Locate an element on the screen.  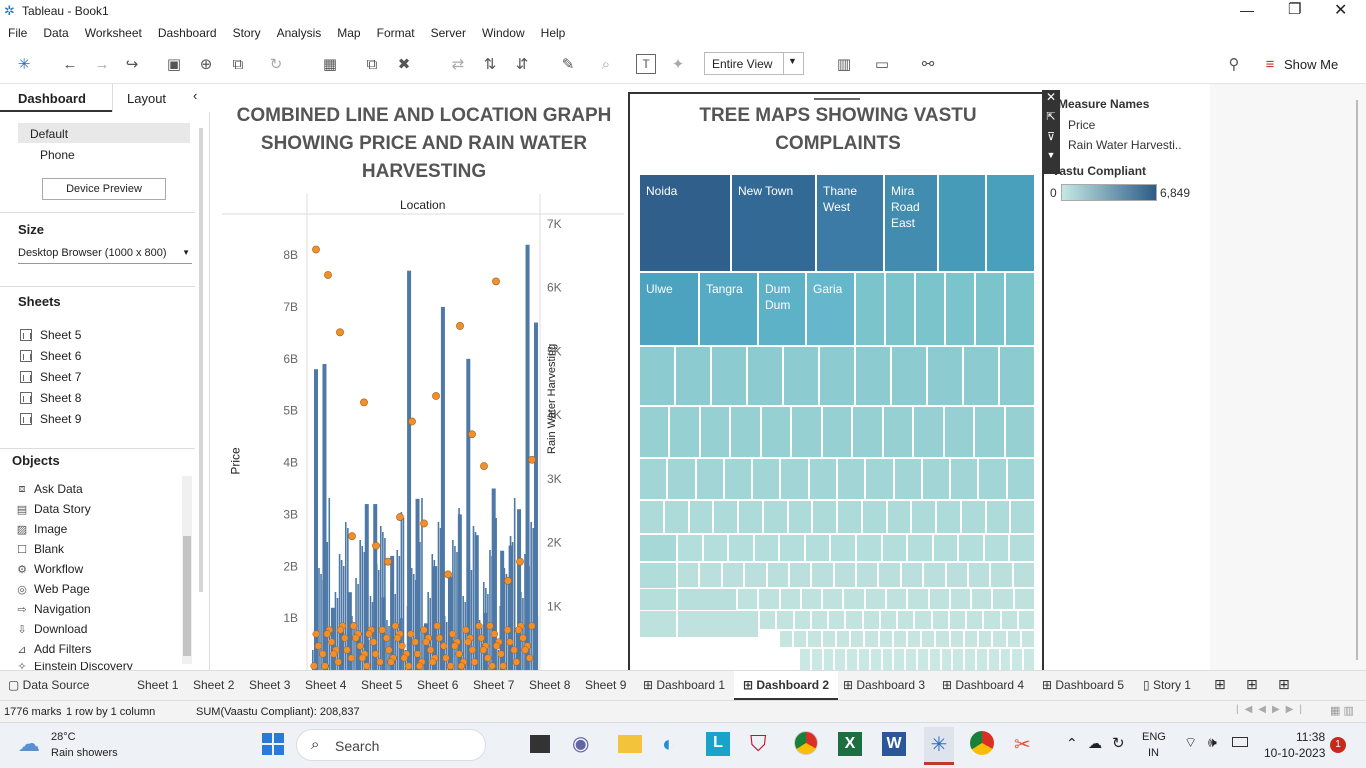
word-icon: W is located at coordinates (894, 744).